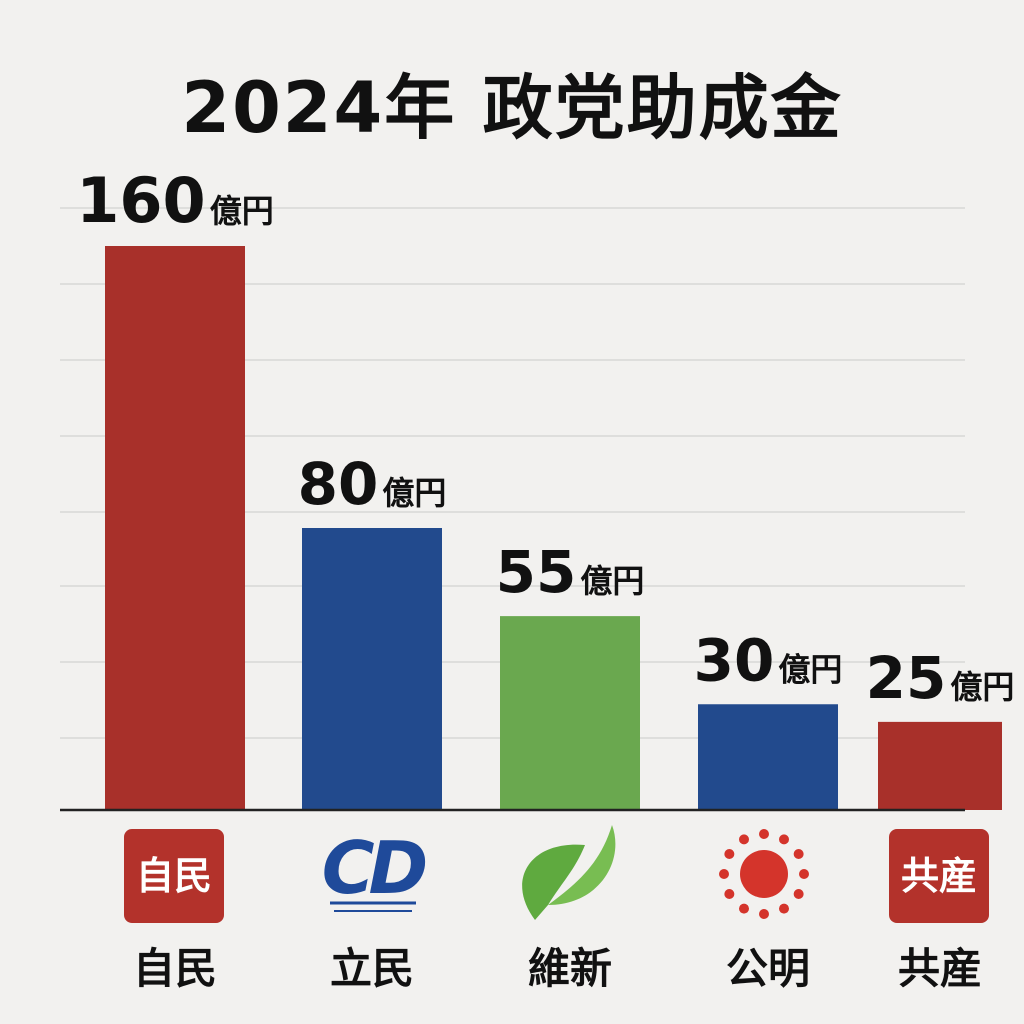 The width and height of the screenshot is (1024, 1024). Describe the element at coordinates (569, 872) in the screenshot. I see `ishin-leaf-icon` at that location.